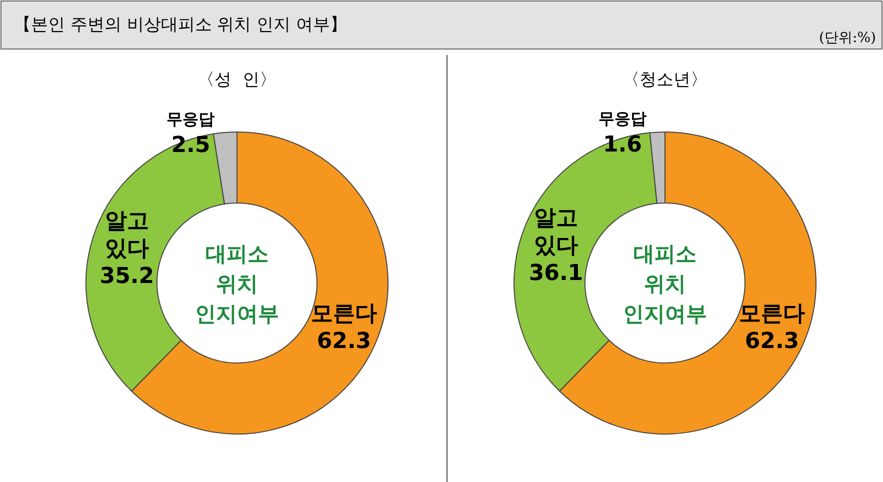 This screenshot has width=883, height=482. Describe the element at coordinates (665, 80) in the screenshot. I see `chart-title: 〈청소년〉` at that location.